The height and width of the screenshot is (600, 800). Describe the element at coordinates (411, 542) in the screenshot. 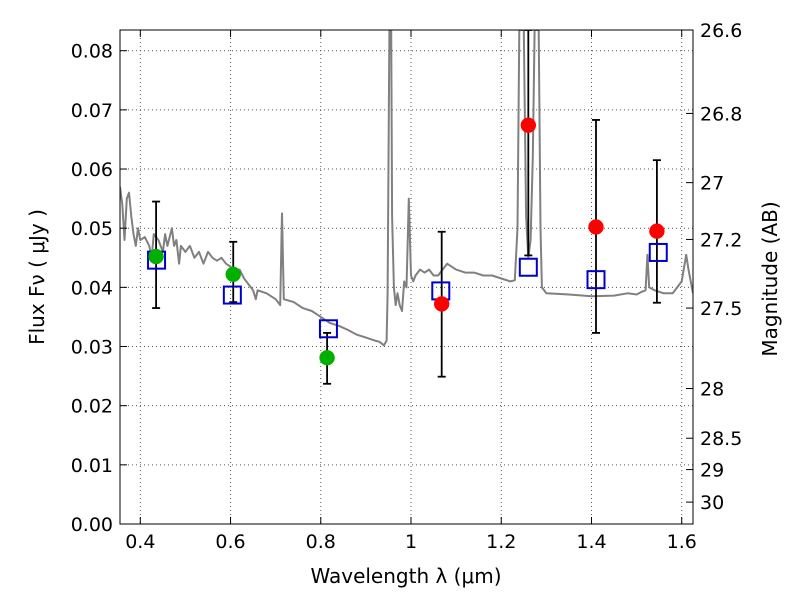

I see `x-tick-label: 1` at that location.